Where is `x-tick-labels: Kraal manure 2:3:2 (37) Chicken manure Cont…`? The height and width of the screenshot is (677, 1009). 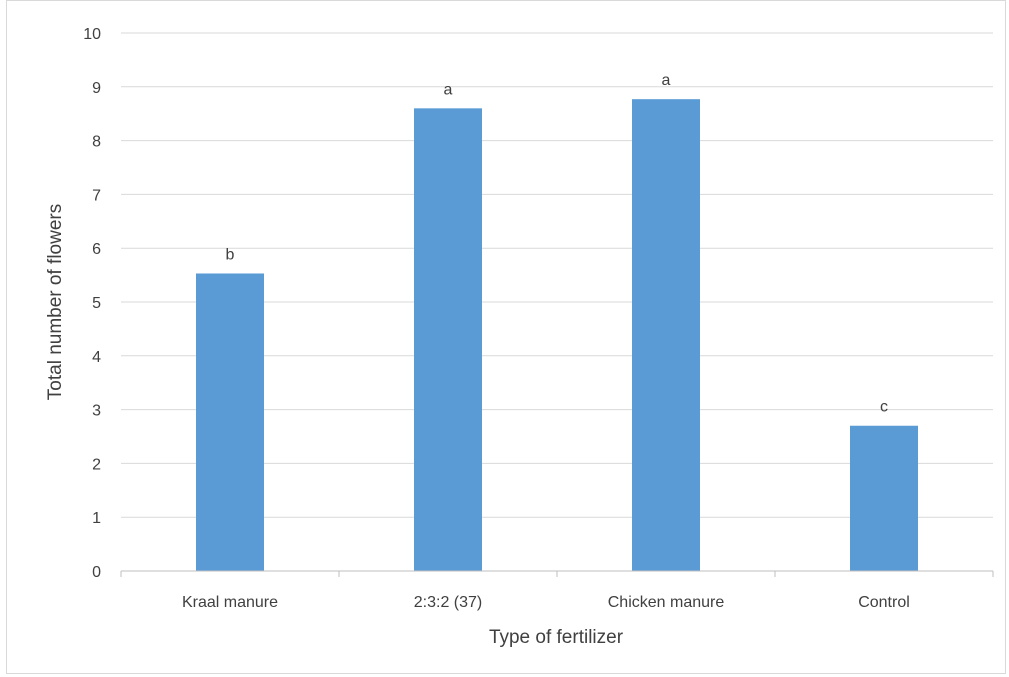 x-tick-labels: Kraal manure 2:3:2 (37) Chicken manure Cont… is located at coordinates (546, 602).